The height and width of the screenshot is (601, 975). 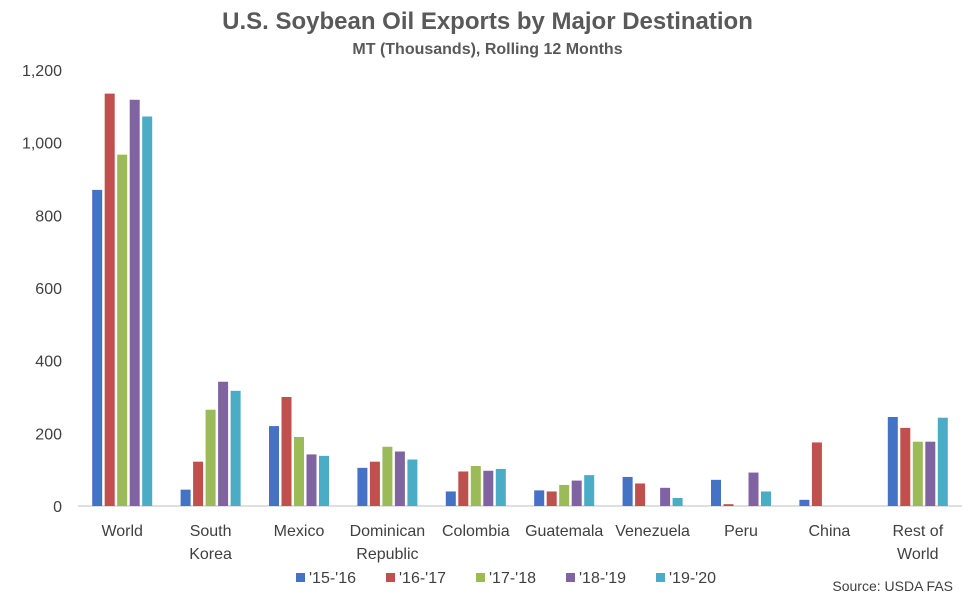 I want to click on y-tick-label: 200, so click(x=48, y=434).